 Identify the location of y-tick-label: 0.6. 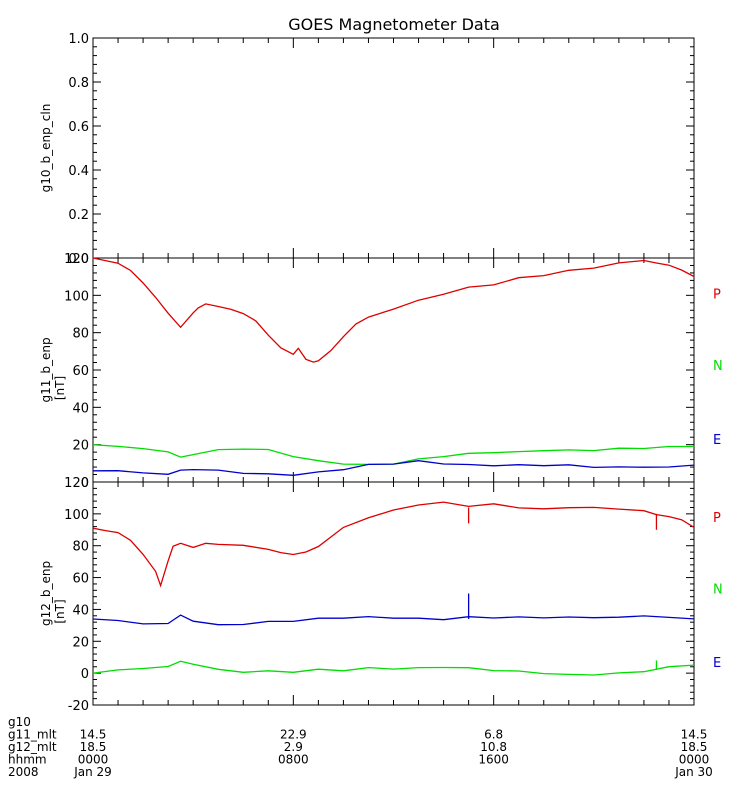
(78, 127).